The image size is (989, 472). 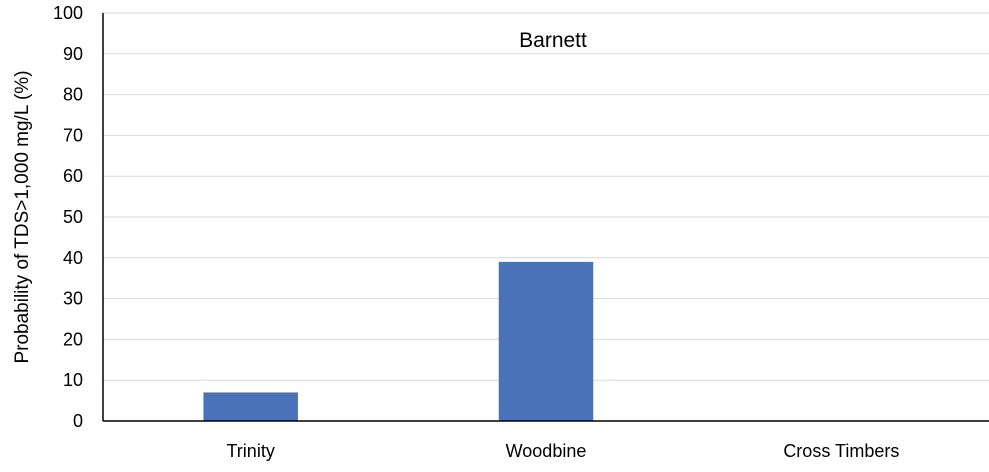 What do you see at coordinates (73, 176) in the screenshot?
I see `y-tick-label: 60` at bounding box center [73, 176].